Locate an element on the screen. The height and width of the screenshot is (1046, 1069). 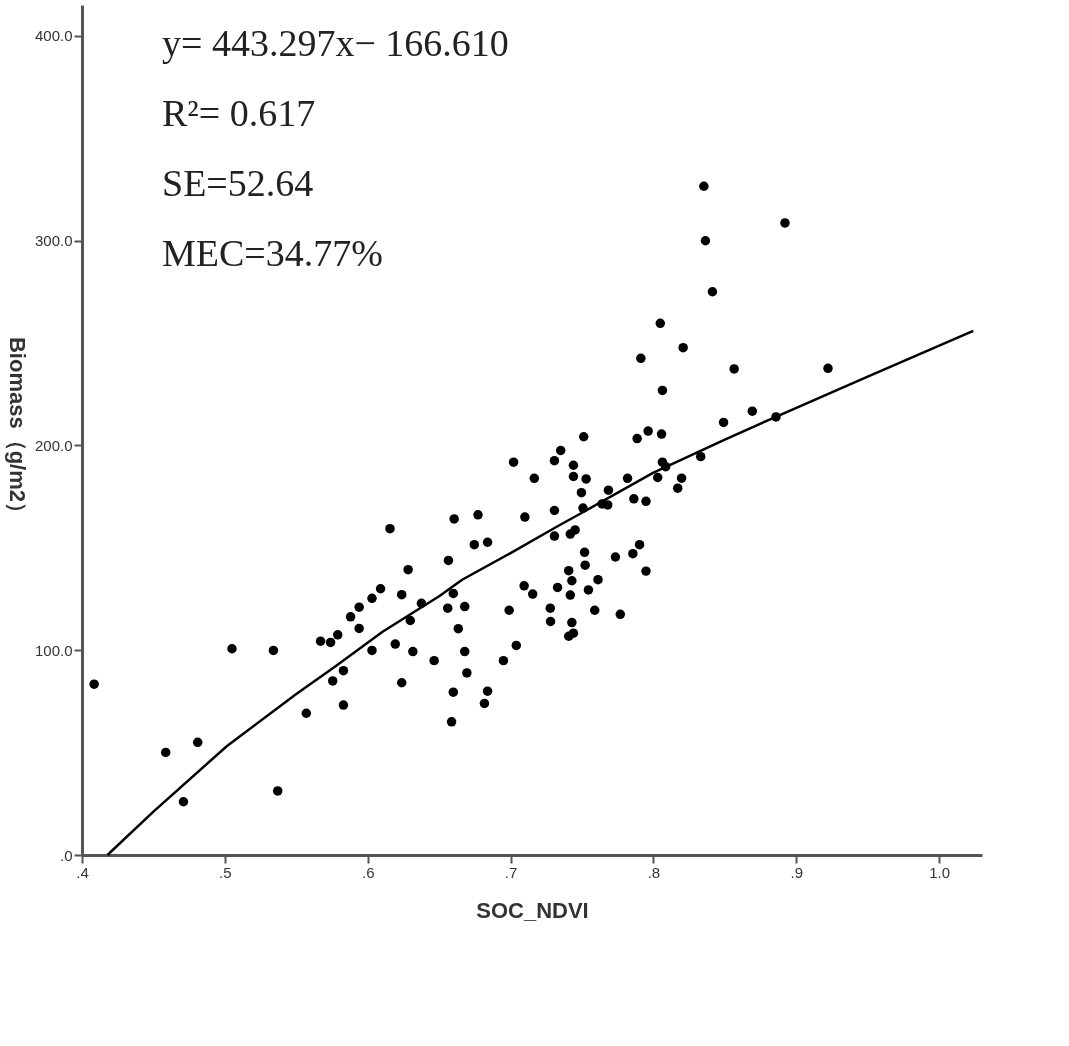
x-tick-label: .6 is located at coordinates (368, 872).